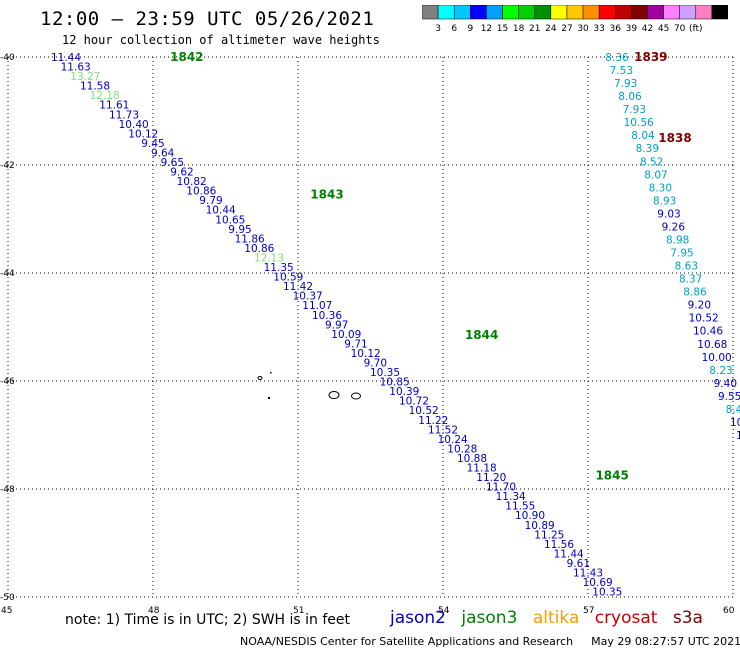 The image size is (740, 650). I want to click on wave-height-value: 9.26, so click(674, 227).